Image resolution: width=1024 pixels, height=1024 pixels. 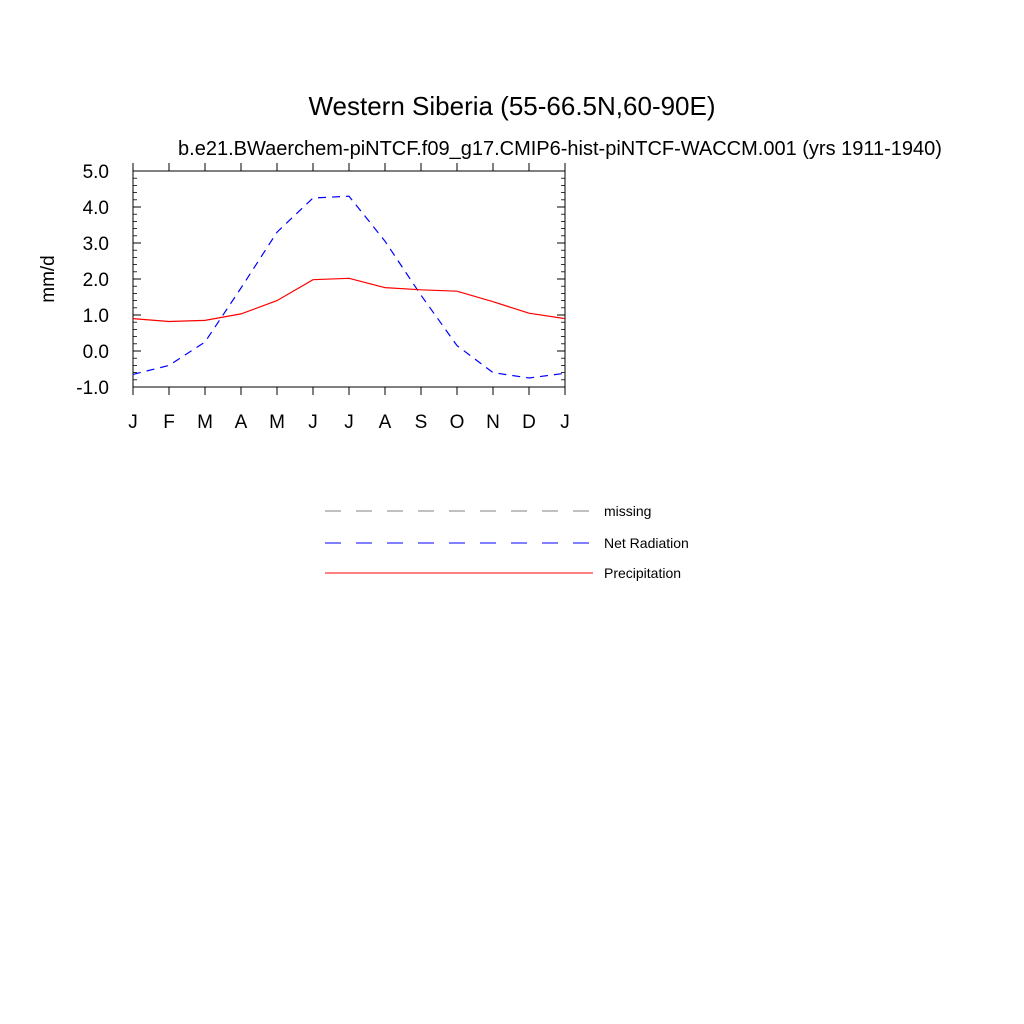 What do you see at coordinates (421, 422) in the screenshot?
I see `x-tick-label: S` at bounding box center [421, 422].